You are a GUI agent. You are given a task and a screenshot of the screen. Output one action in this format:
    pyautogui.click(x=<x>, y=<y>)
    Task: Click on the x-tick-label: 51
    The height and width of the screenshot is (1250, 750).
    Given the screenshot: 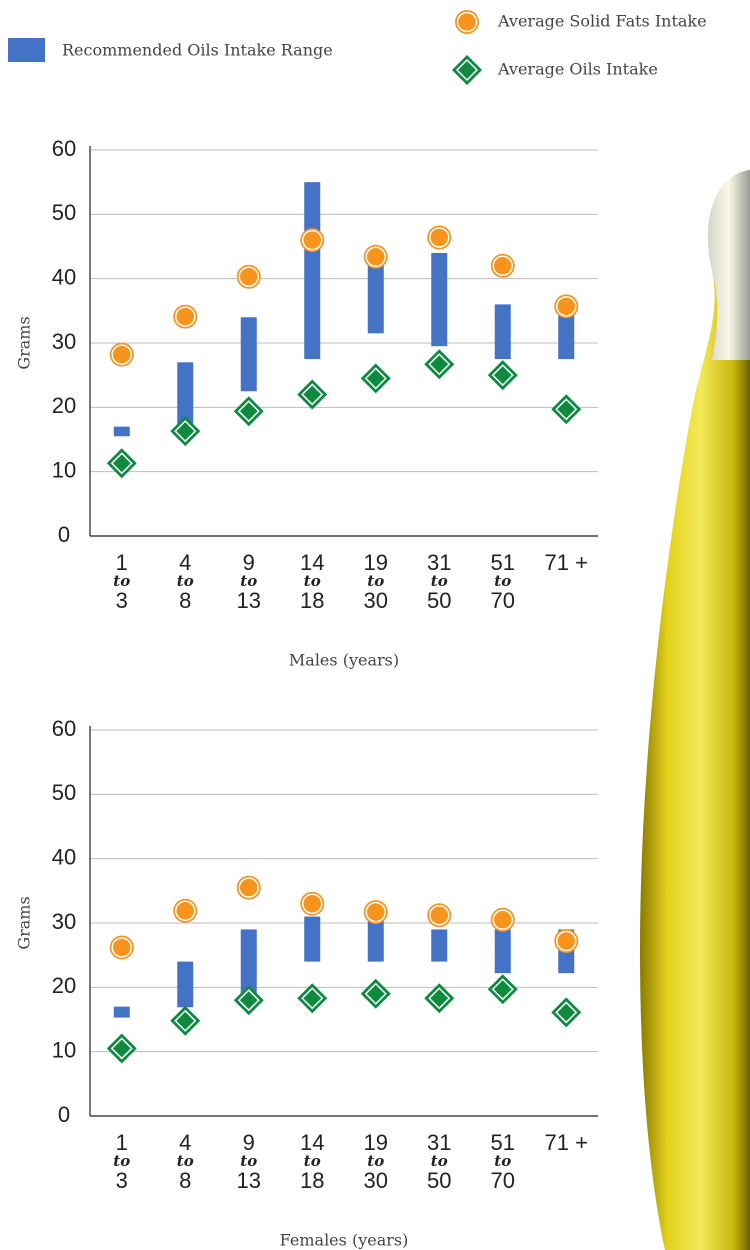 What is the action you would take?
    pyautogui.click(x=503, y=1142)
    